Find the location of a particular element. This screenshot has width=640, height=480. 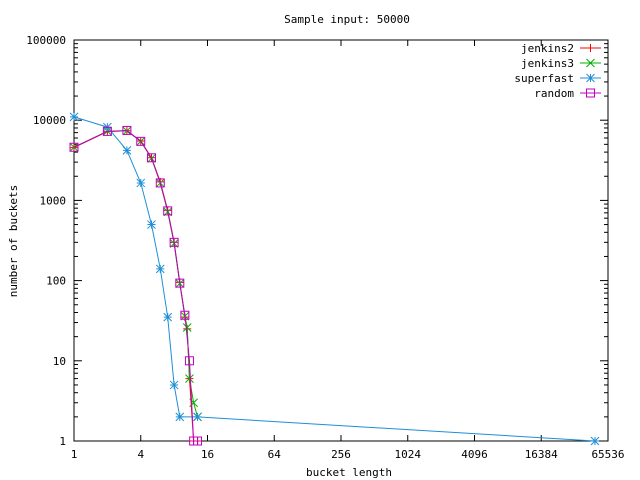

x-tick-label: 1024 is located at coordinates (408, 454).